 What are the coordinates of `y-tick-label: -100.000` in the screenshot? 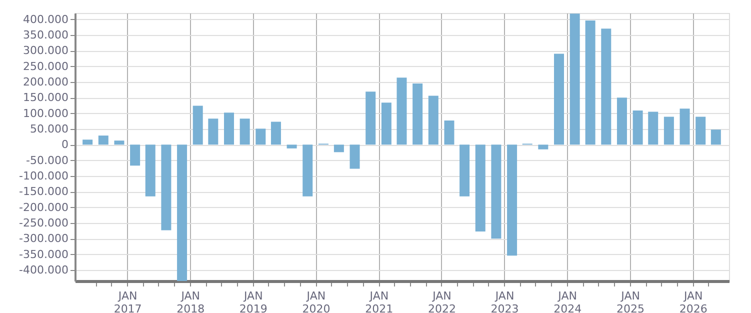 It's located at (43, 175).